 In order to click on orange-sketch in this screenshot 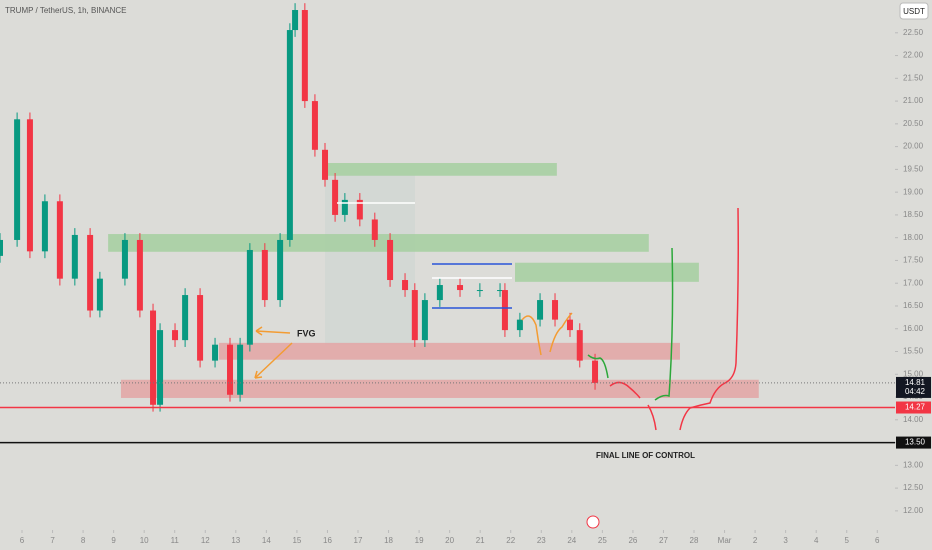, I will do `click(547, 334)`.